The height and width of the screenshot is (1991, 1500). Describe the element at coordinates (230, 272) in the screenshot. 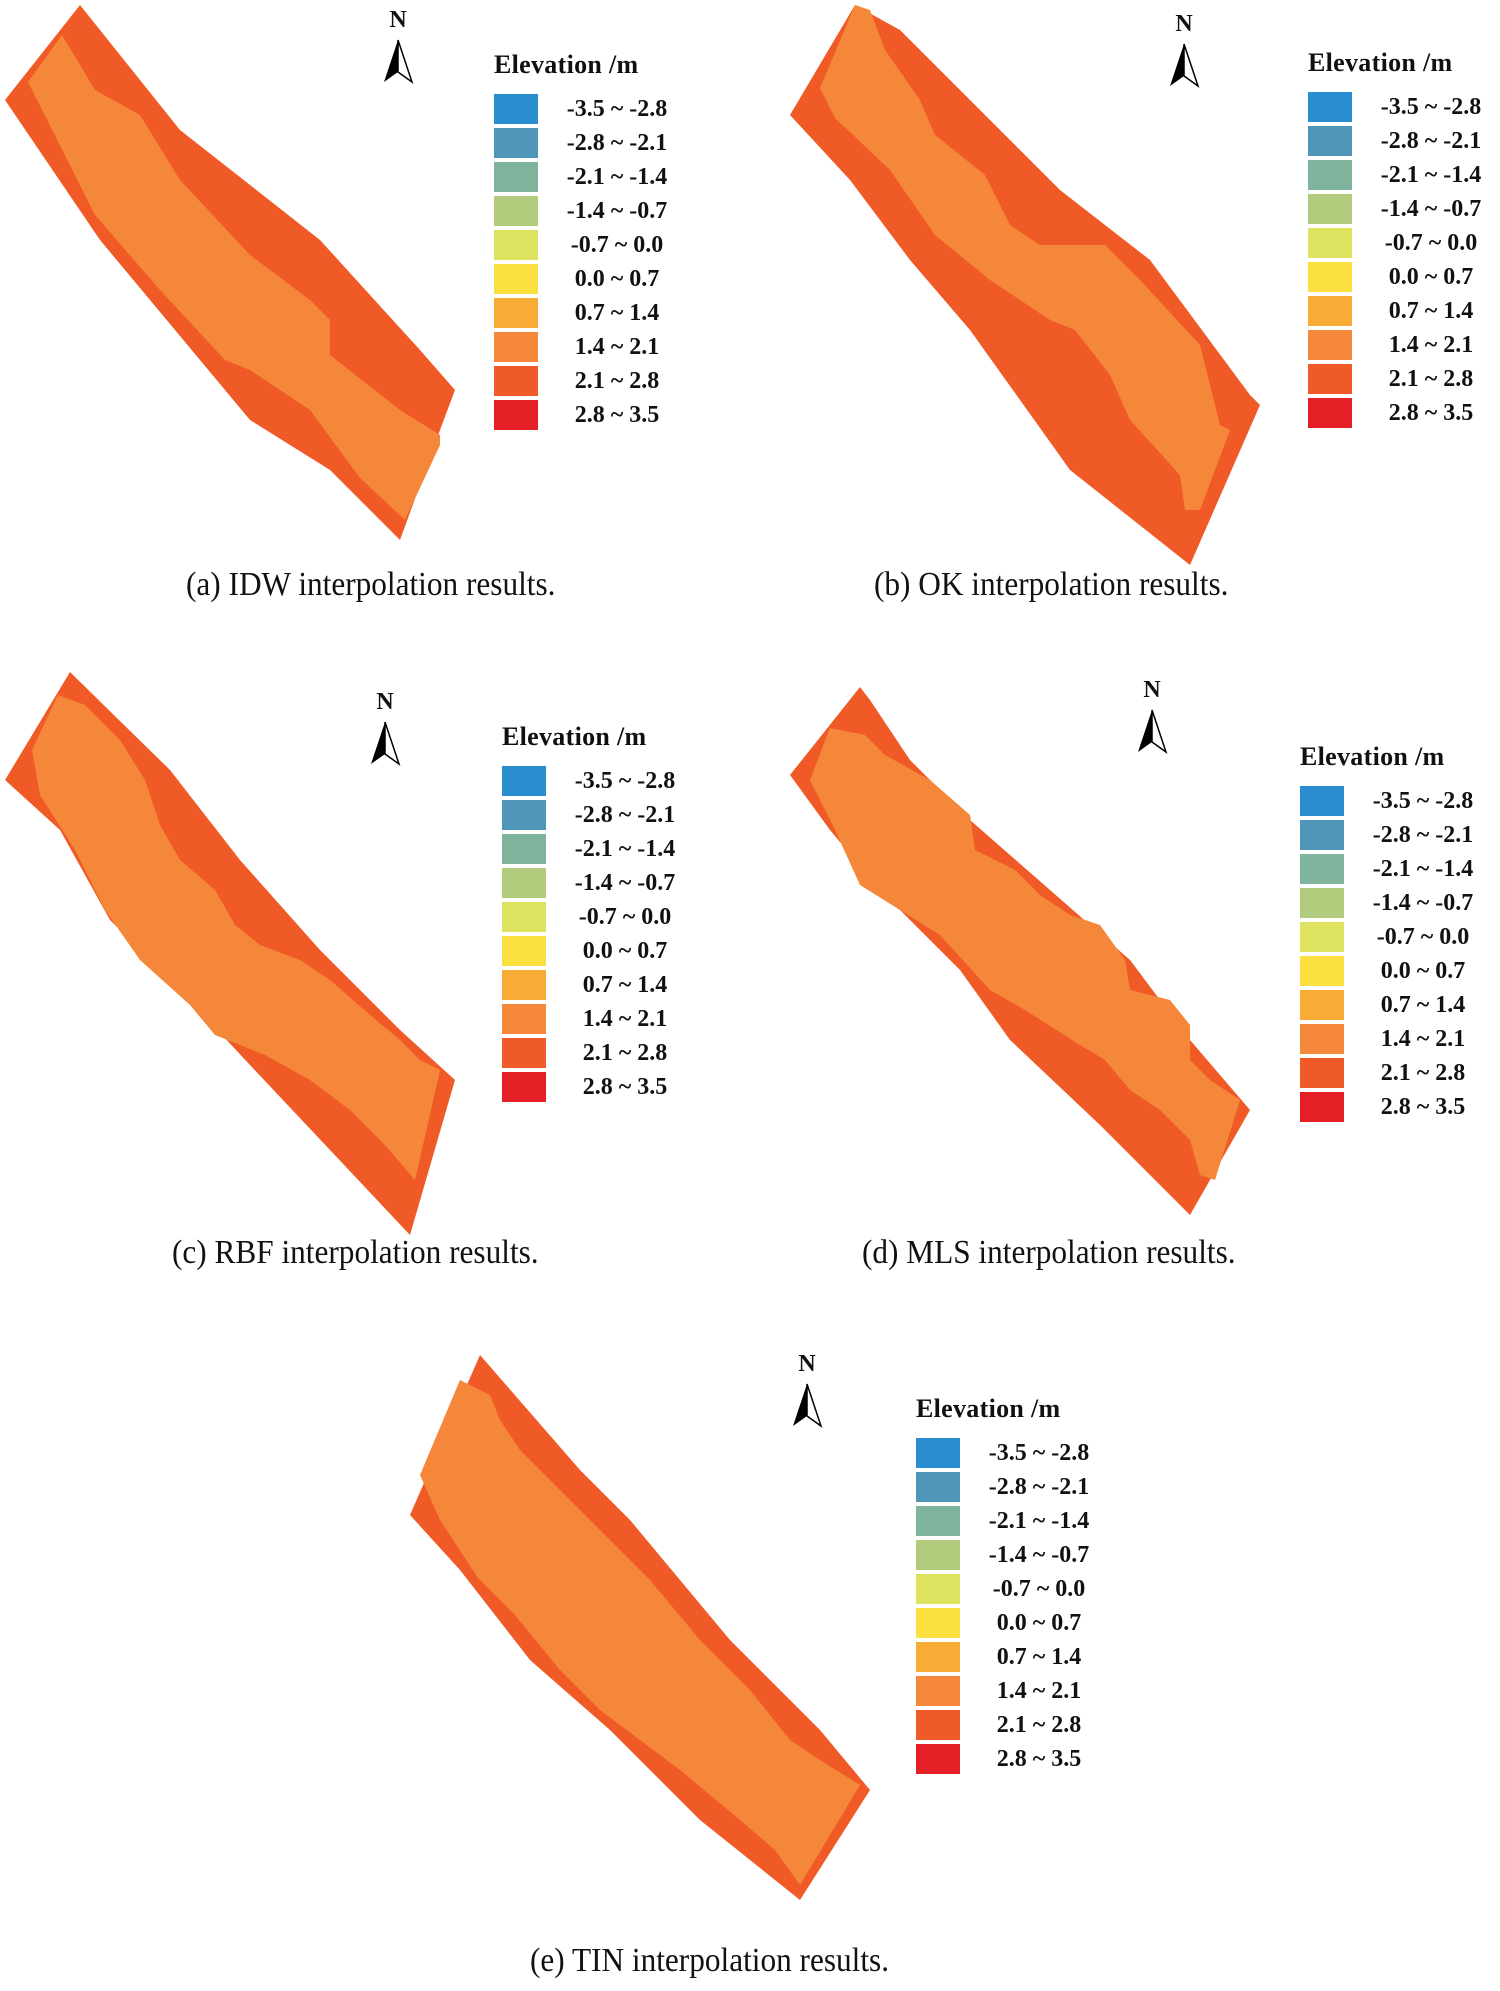

I see `elevation-map-idw` at that location.